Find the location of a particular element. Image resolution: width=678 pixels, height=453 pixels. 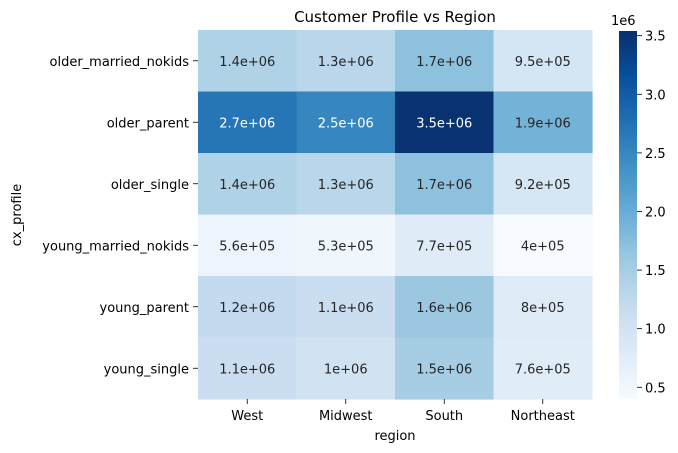

cell-label: 7.7e+05 is located at coordinates (444, 246).